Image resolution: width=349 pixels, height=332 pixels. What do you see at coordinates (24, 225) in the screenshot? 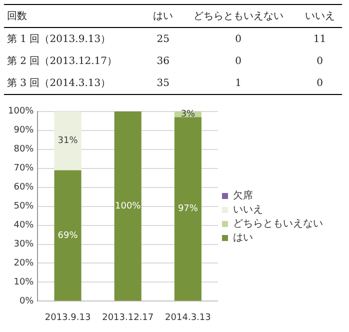
I see `y-tick-label: 40%` at bounding box center [24, 225].